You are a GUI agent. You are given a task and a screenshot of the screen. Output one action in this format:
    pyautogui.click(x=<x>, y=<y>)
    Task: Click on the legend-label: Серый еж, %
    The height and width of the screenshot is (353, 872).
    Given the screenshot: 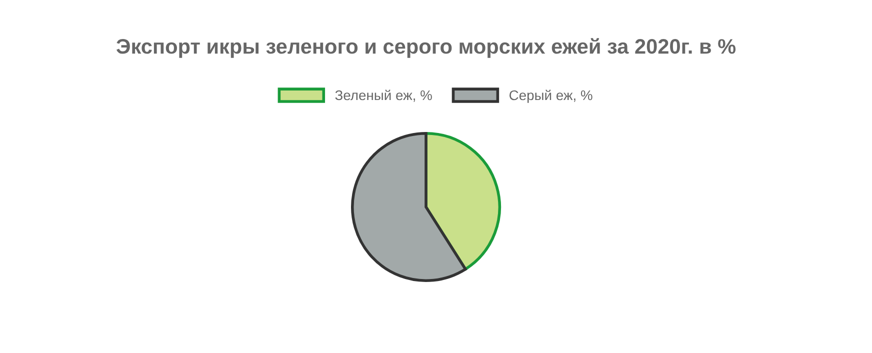 What is the action you would take?
    pyautogui.click(x=551, y=96)
    